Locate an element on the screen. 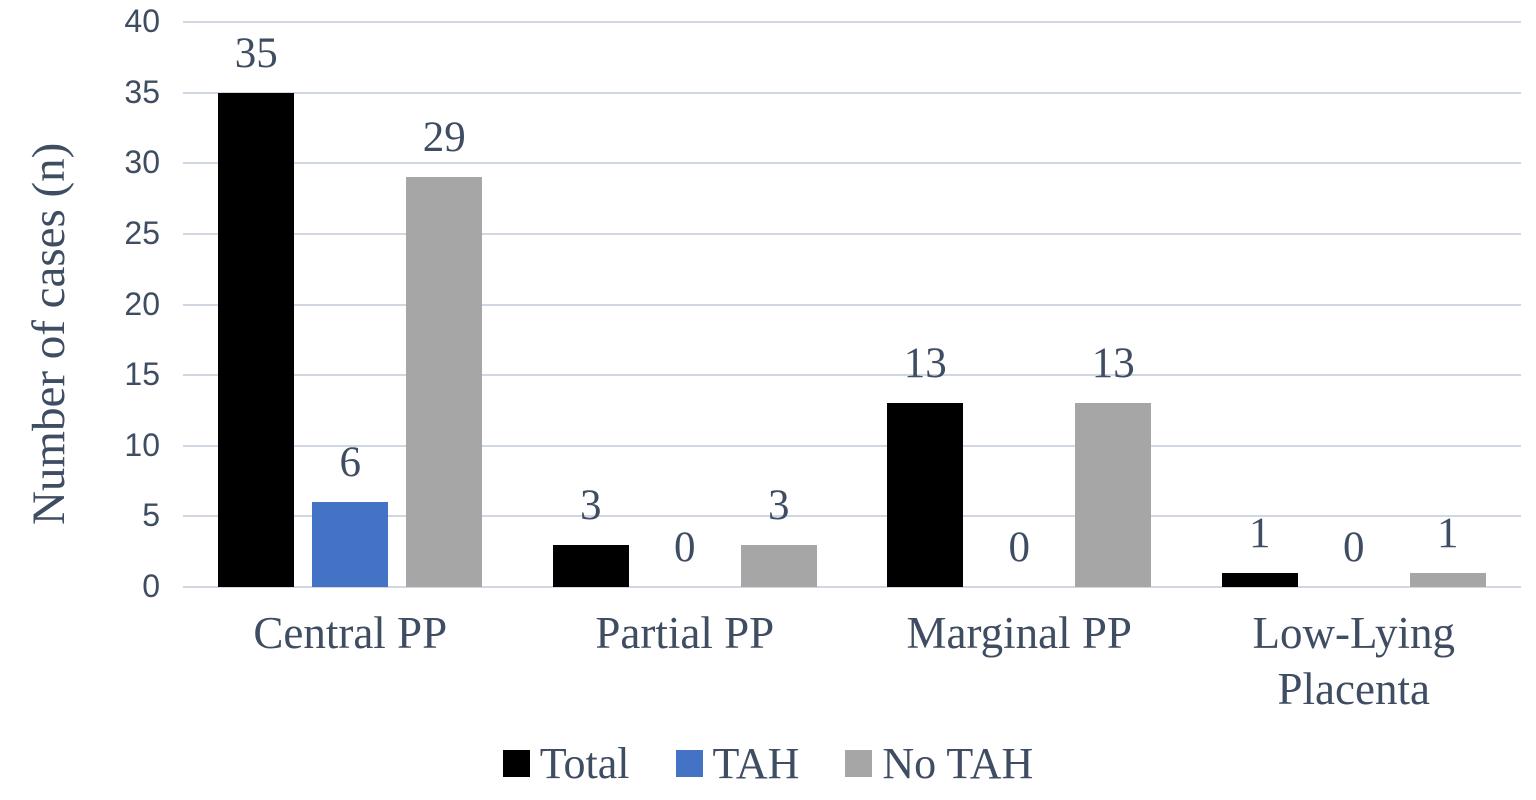  category-label-marginal-pp: Marginal PP is located at coordinates (1019, 633).